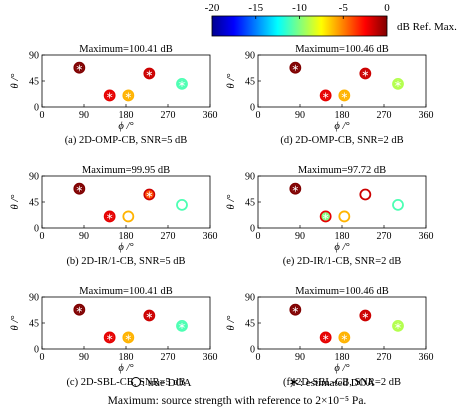 The image size is (474, 412). Describe the element at coordinates (136, 382) in the screenshot. I see `open-circle-icon` at that location.